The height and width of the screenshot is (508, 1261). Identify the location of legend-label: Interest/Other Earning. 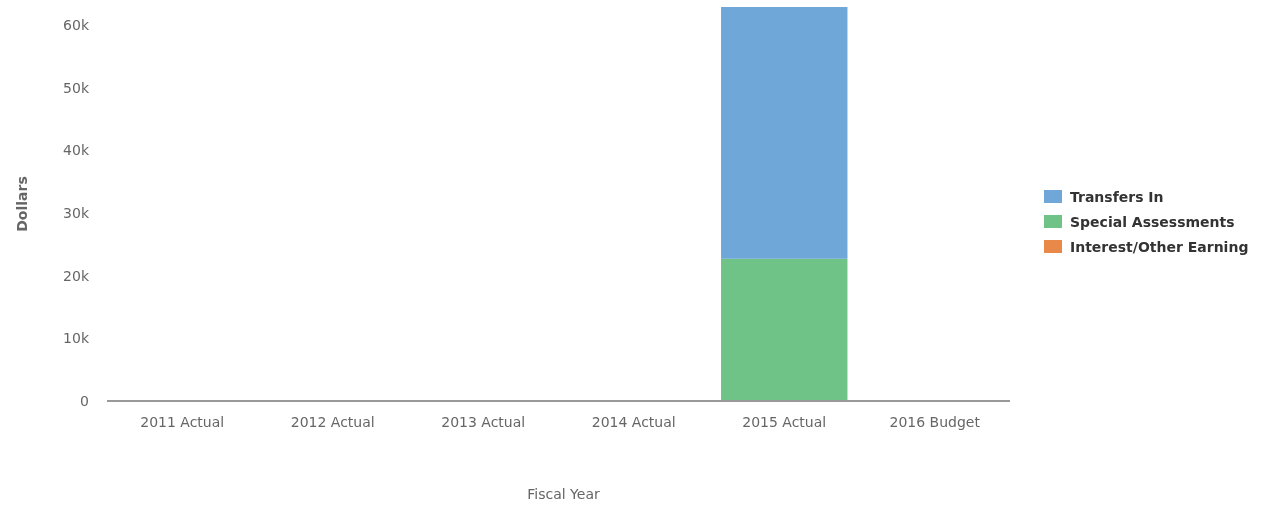
(1159, 246).